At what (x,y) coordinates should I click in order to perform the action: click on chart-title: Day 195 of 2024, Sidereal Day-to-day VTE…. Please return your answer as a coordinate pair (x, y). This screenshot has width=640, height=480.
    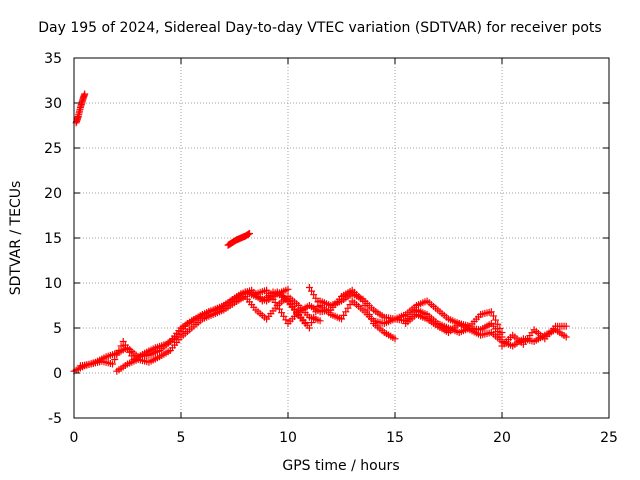
    Looking at the image, I should click on (319, 28).